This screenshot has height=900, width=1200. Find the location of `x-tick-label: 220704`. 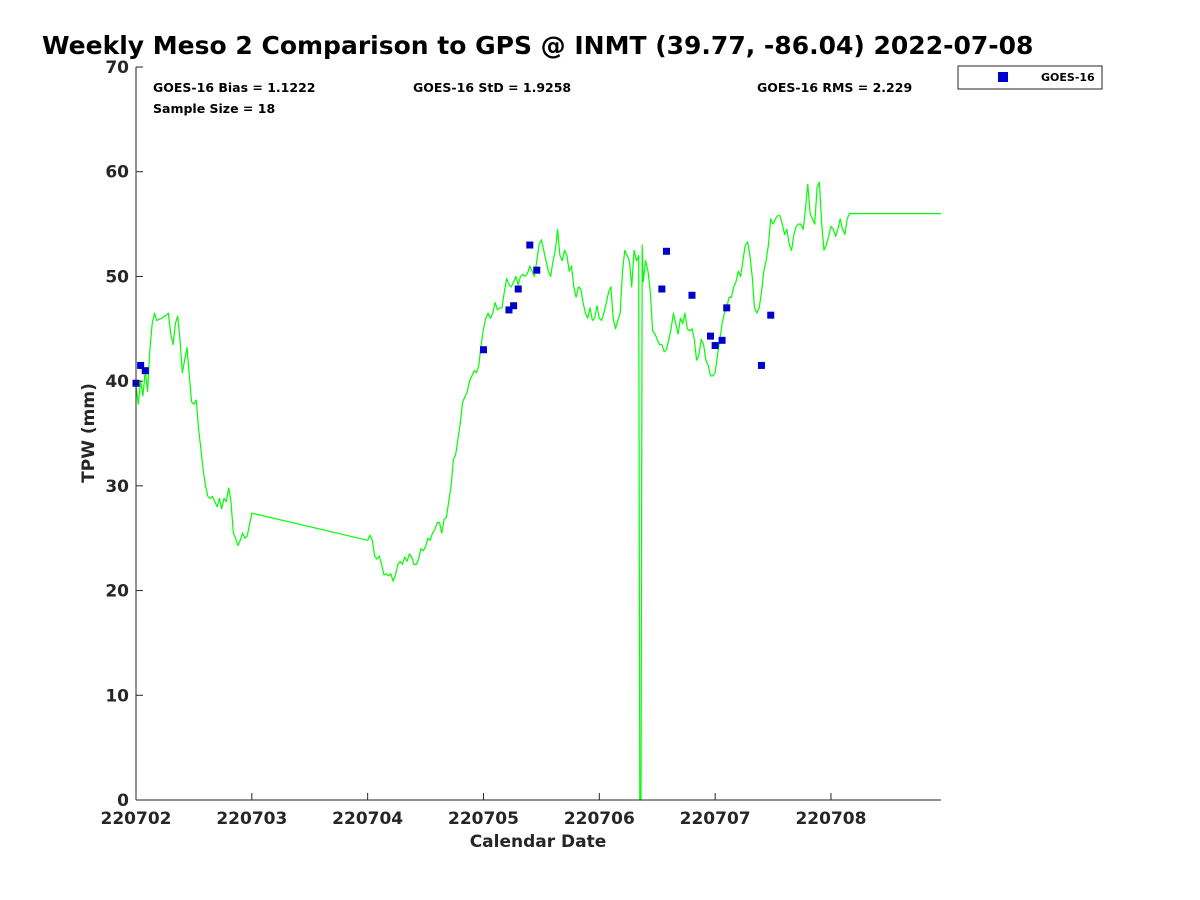

x-tick-label: 220704 is located at coordinates (367, 819).